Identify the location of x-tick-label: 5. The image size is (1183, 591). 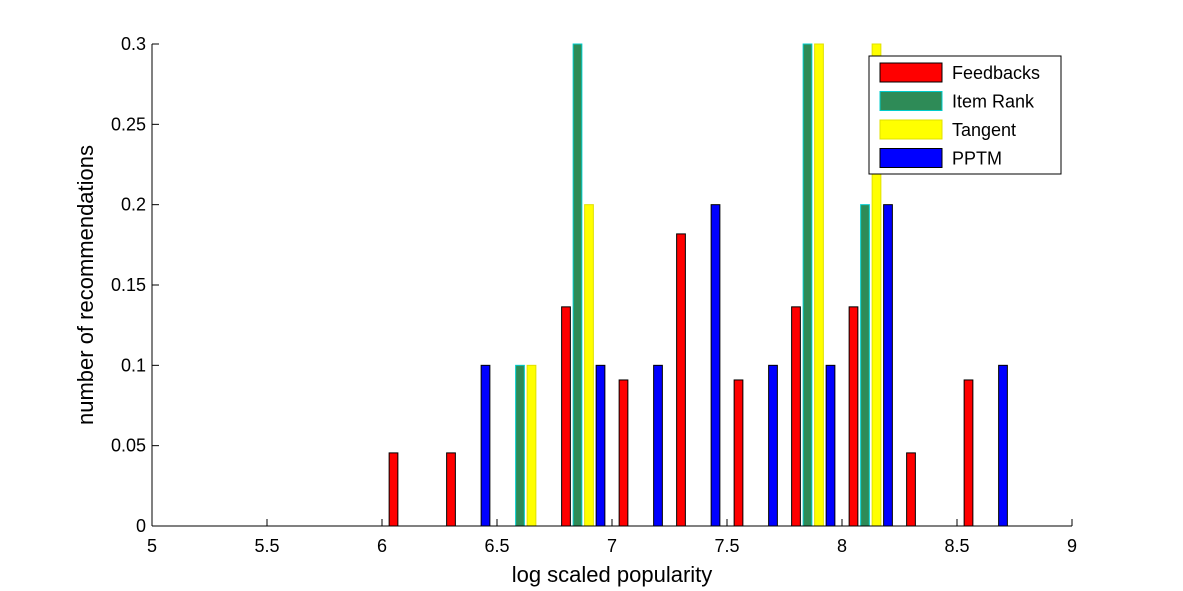
(152, 546).